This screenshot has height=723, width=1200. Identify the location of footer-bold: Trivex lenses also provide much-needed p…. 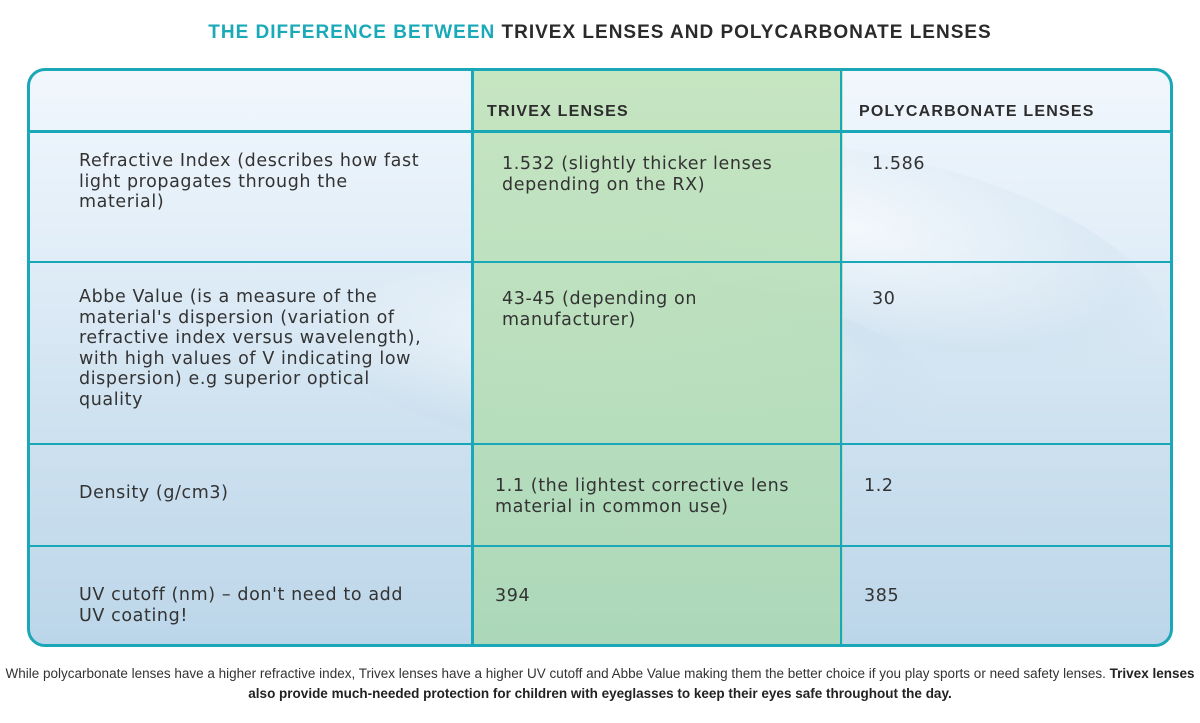
(721, 683).